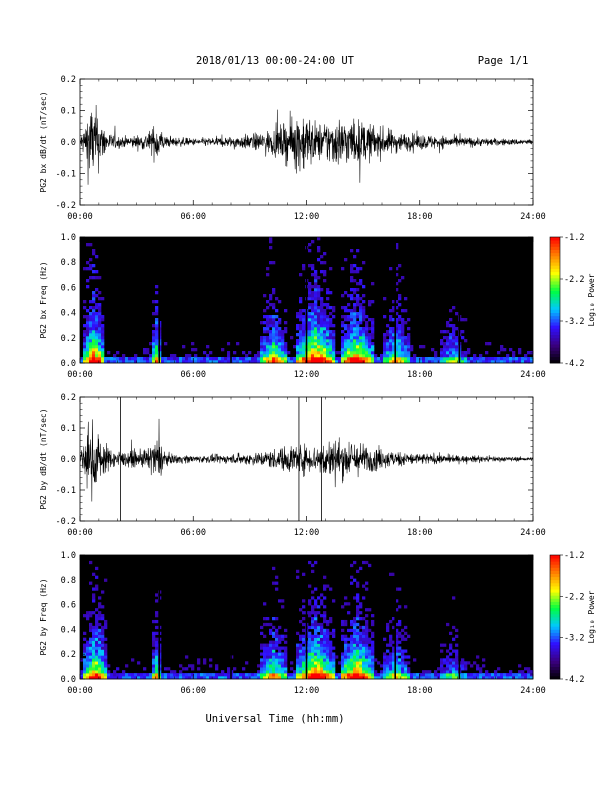 The image size is (612, 792). Describe the element at coordinates (420, 533) in the screenshot. I see `x-tick-label: 18:00` at that location.